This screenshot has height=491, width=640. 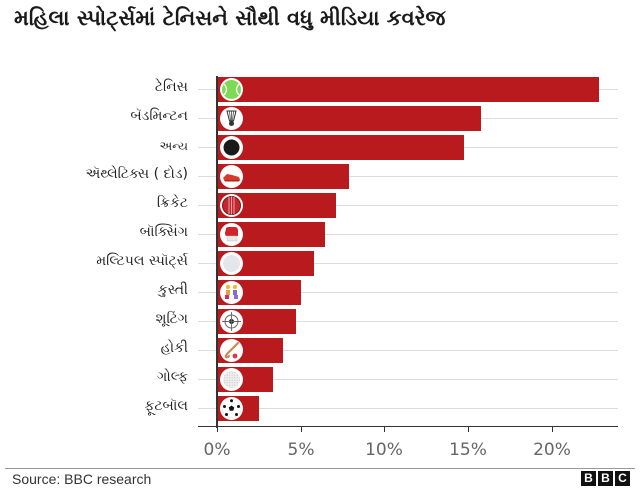 I want to click on bar-row: ગોલ્ફ, so click(x=320, y=379).